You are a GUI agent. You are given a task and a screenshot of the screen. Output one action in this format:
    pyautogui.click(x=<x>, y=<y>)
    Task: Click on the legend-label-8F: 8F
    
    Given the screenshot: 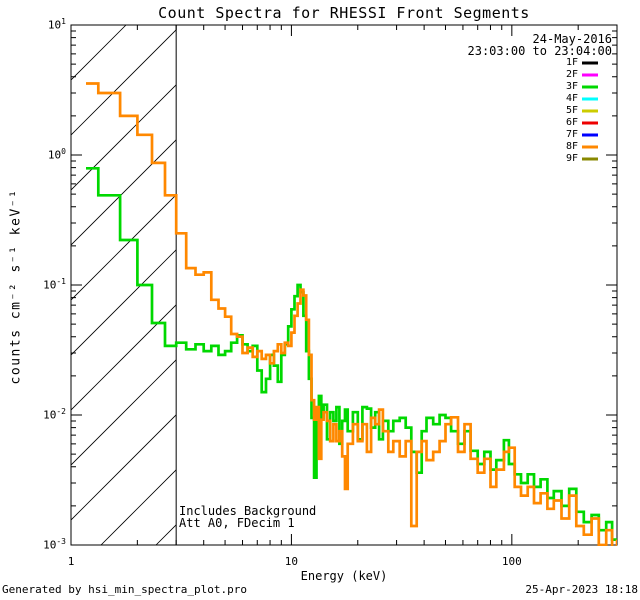 What is the action you would take?
    pyautogui.click(x=571, y=146)
    